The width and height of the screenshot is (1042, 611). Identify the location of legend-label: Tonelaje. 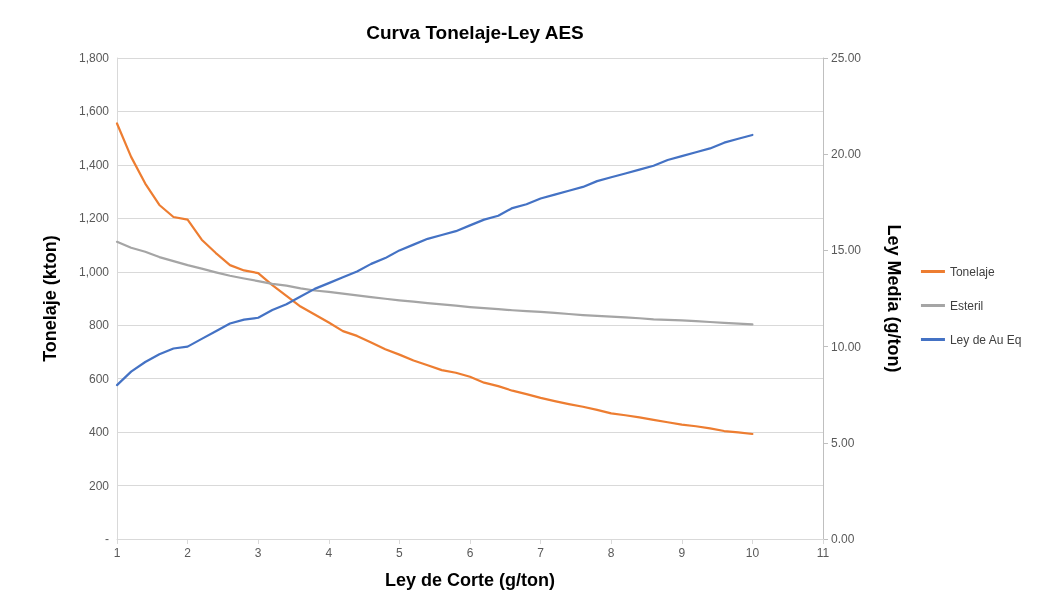
(972, 271).